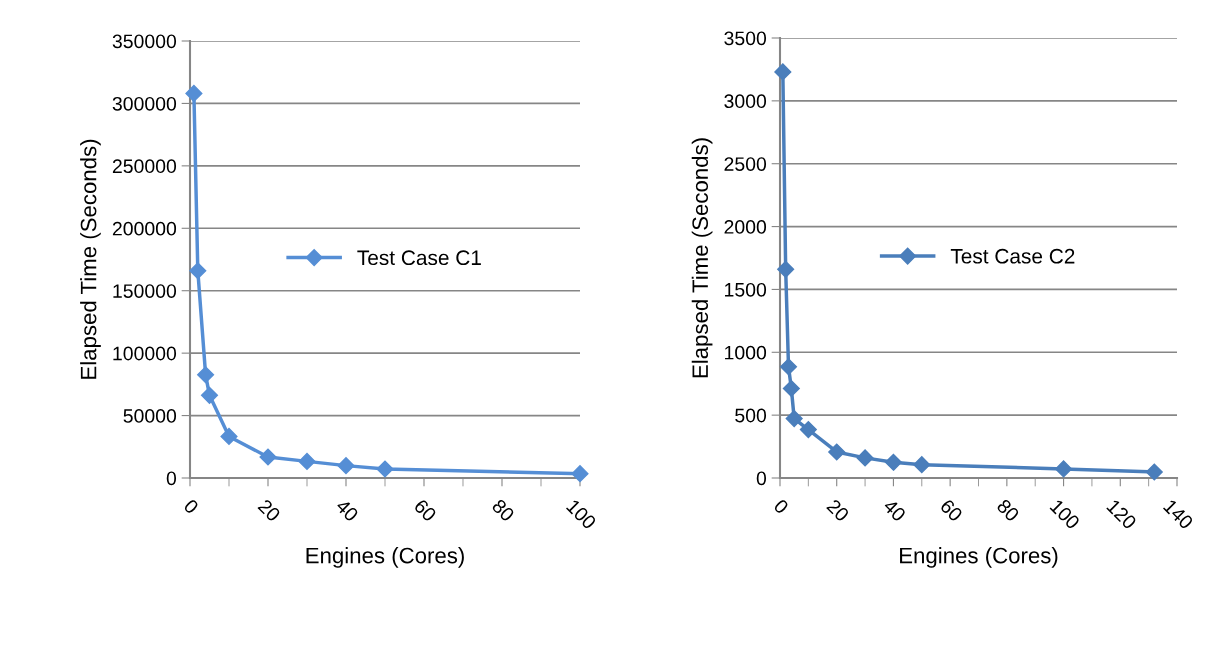 The height and width of the screenshot is (654, 1210). Describe the element at coordinates (150, 416) in the screenshot. I see `y-tick-label: 50000` at that location.